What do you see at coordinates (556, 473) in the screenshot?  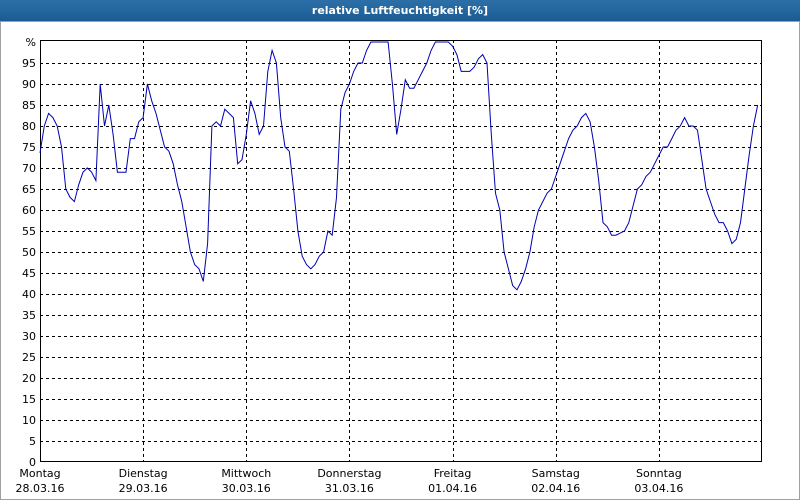 I see `x-tick-label: Samstag` at bounding box center [556, 473].